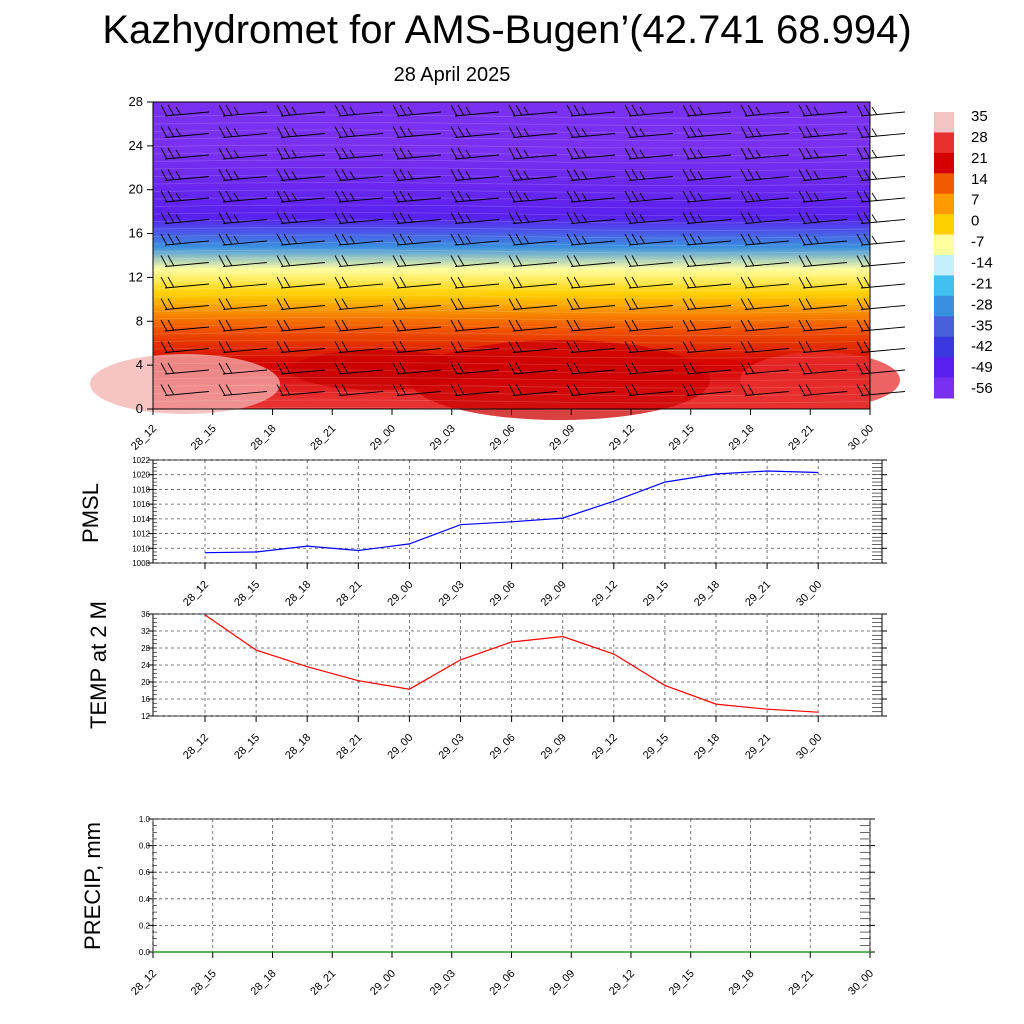  I want to click on y-tick-label: 0.8, so click(145, 846).